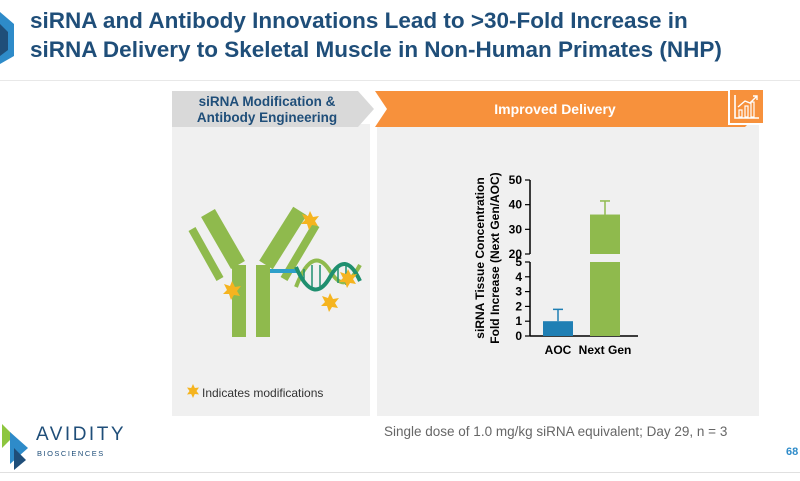 The width and height of the screenshot is (800, 481). What do you see at coordinates (558, 350) in the screenshot?
I see `x-tick-label: AOC` at bounding box center [558, 350].